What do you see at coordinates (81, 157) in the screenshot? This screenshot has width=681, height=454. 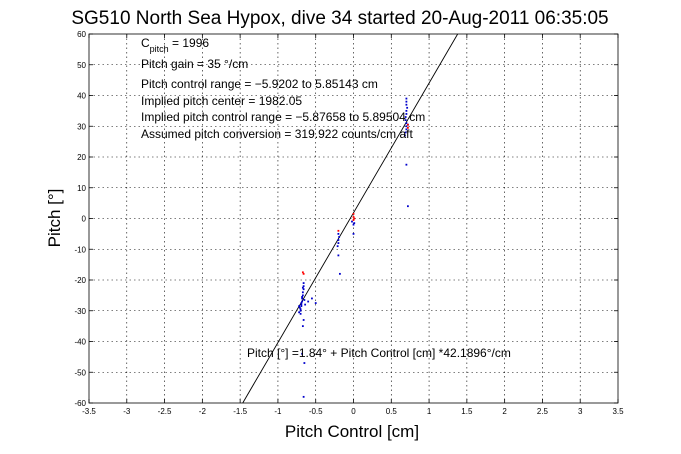 I see `y-tick-label: 20` at bounding box center [81, 157].